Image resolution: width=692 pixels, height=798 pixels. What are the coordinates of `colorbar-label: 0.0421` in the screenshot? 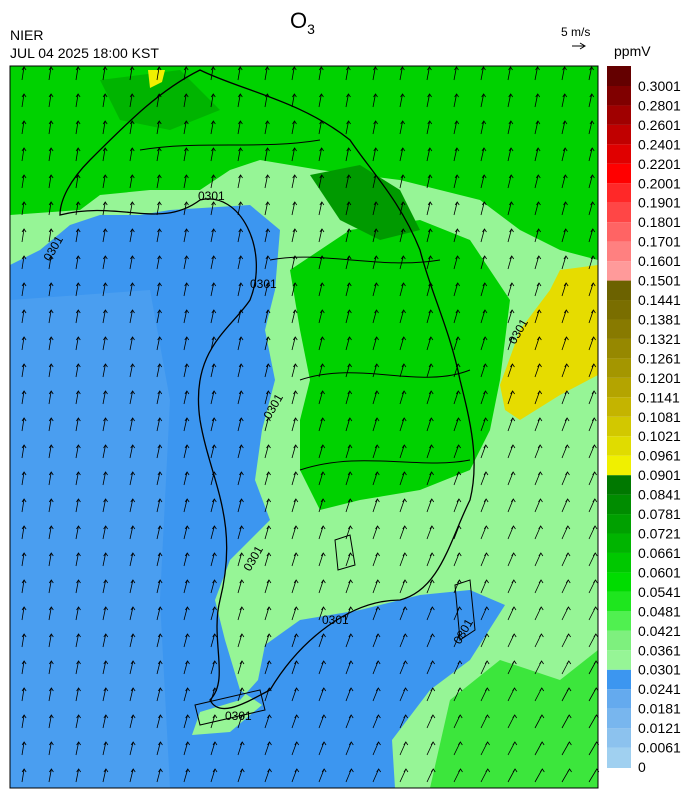 It's located at (659, 631).